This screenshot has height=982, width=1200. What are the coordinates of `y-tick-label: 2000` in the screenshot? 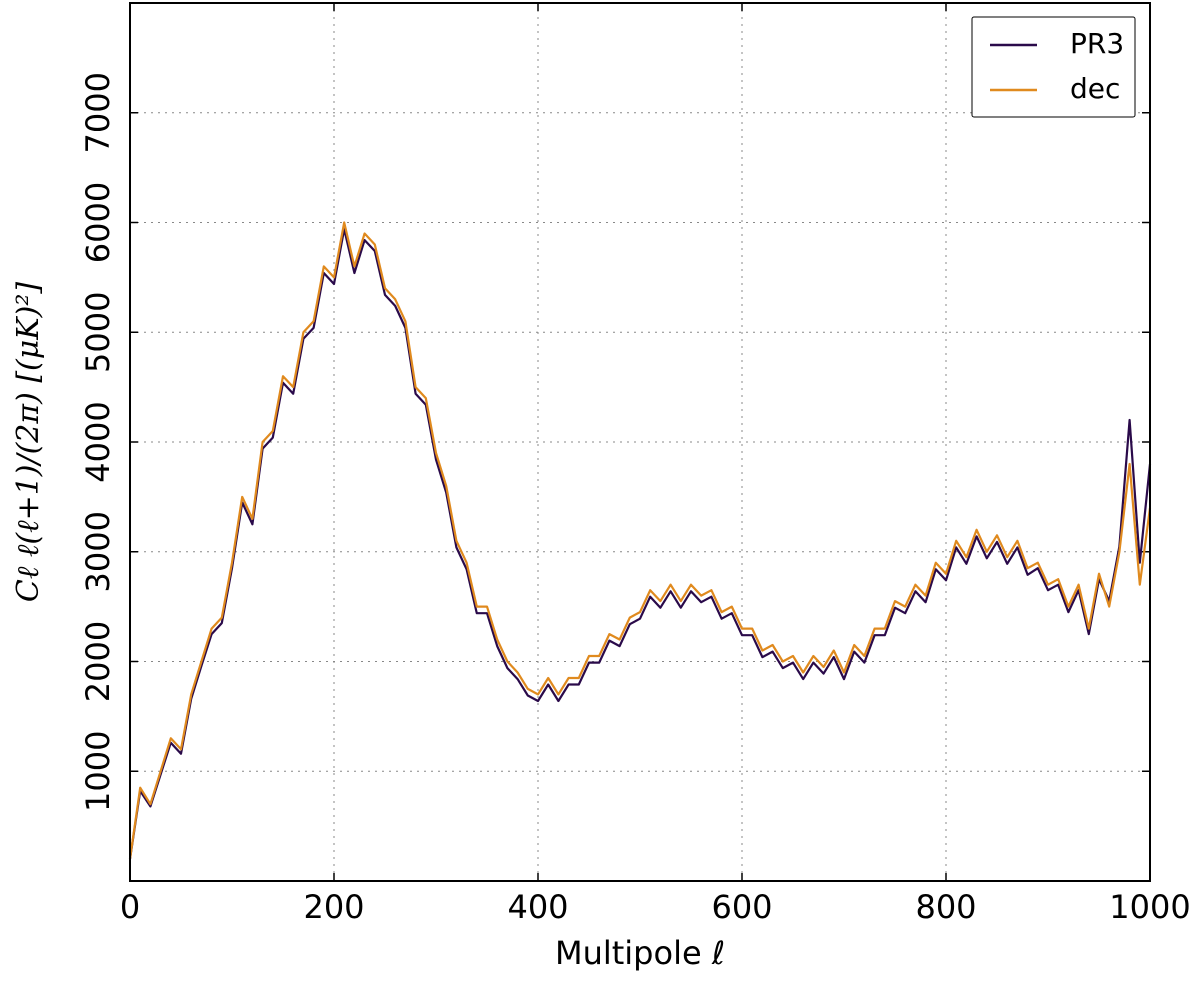 It's located at (98, 661).